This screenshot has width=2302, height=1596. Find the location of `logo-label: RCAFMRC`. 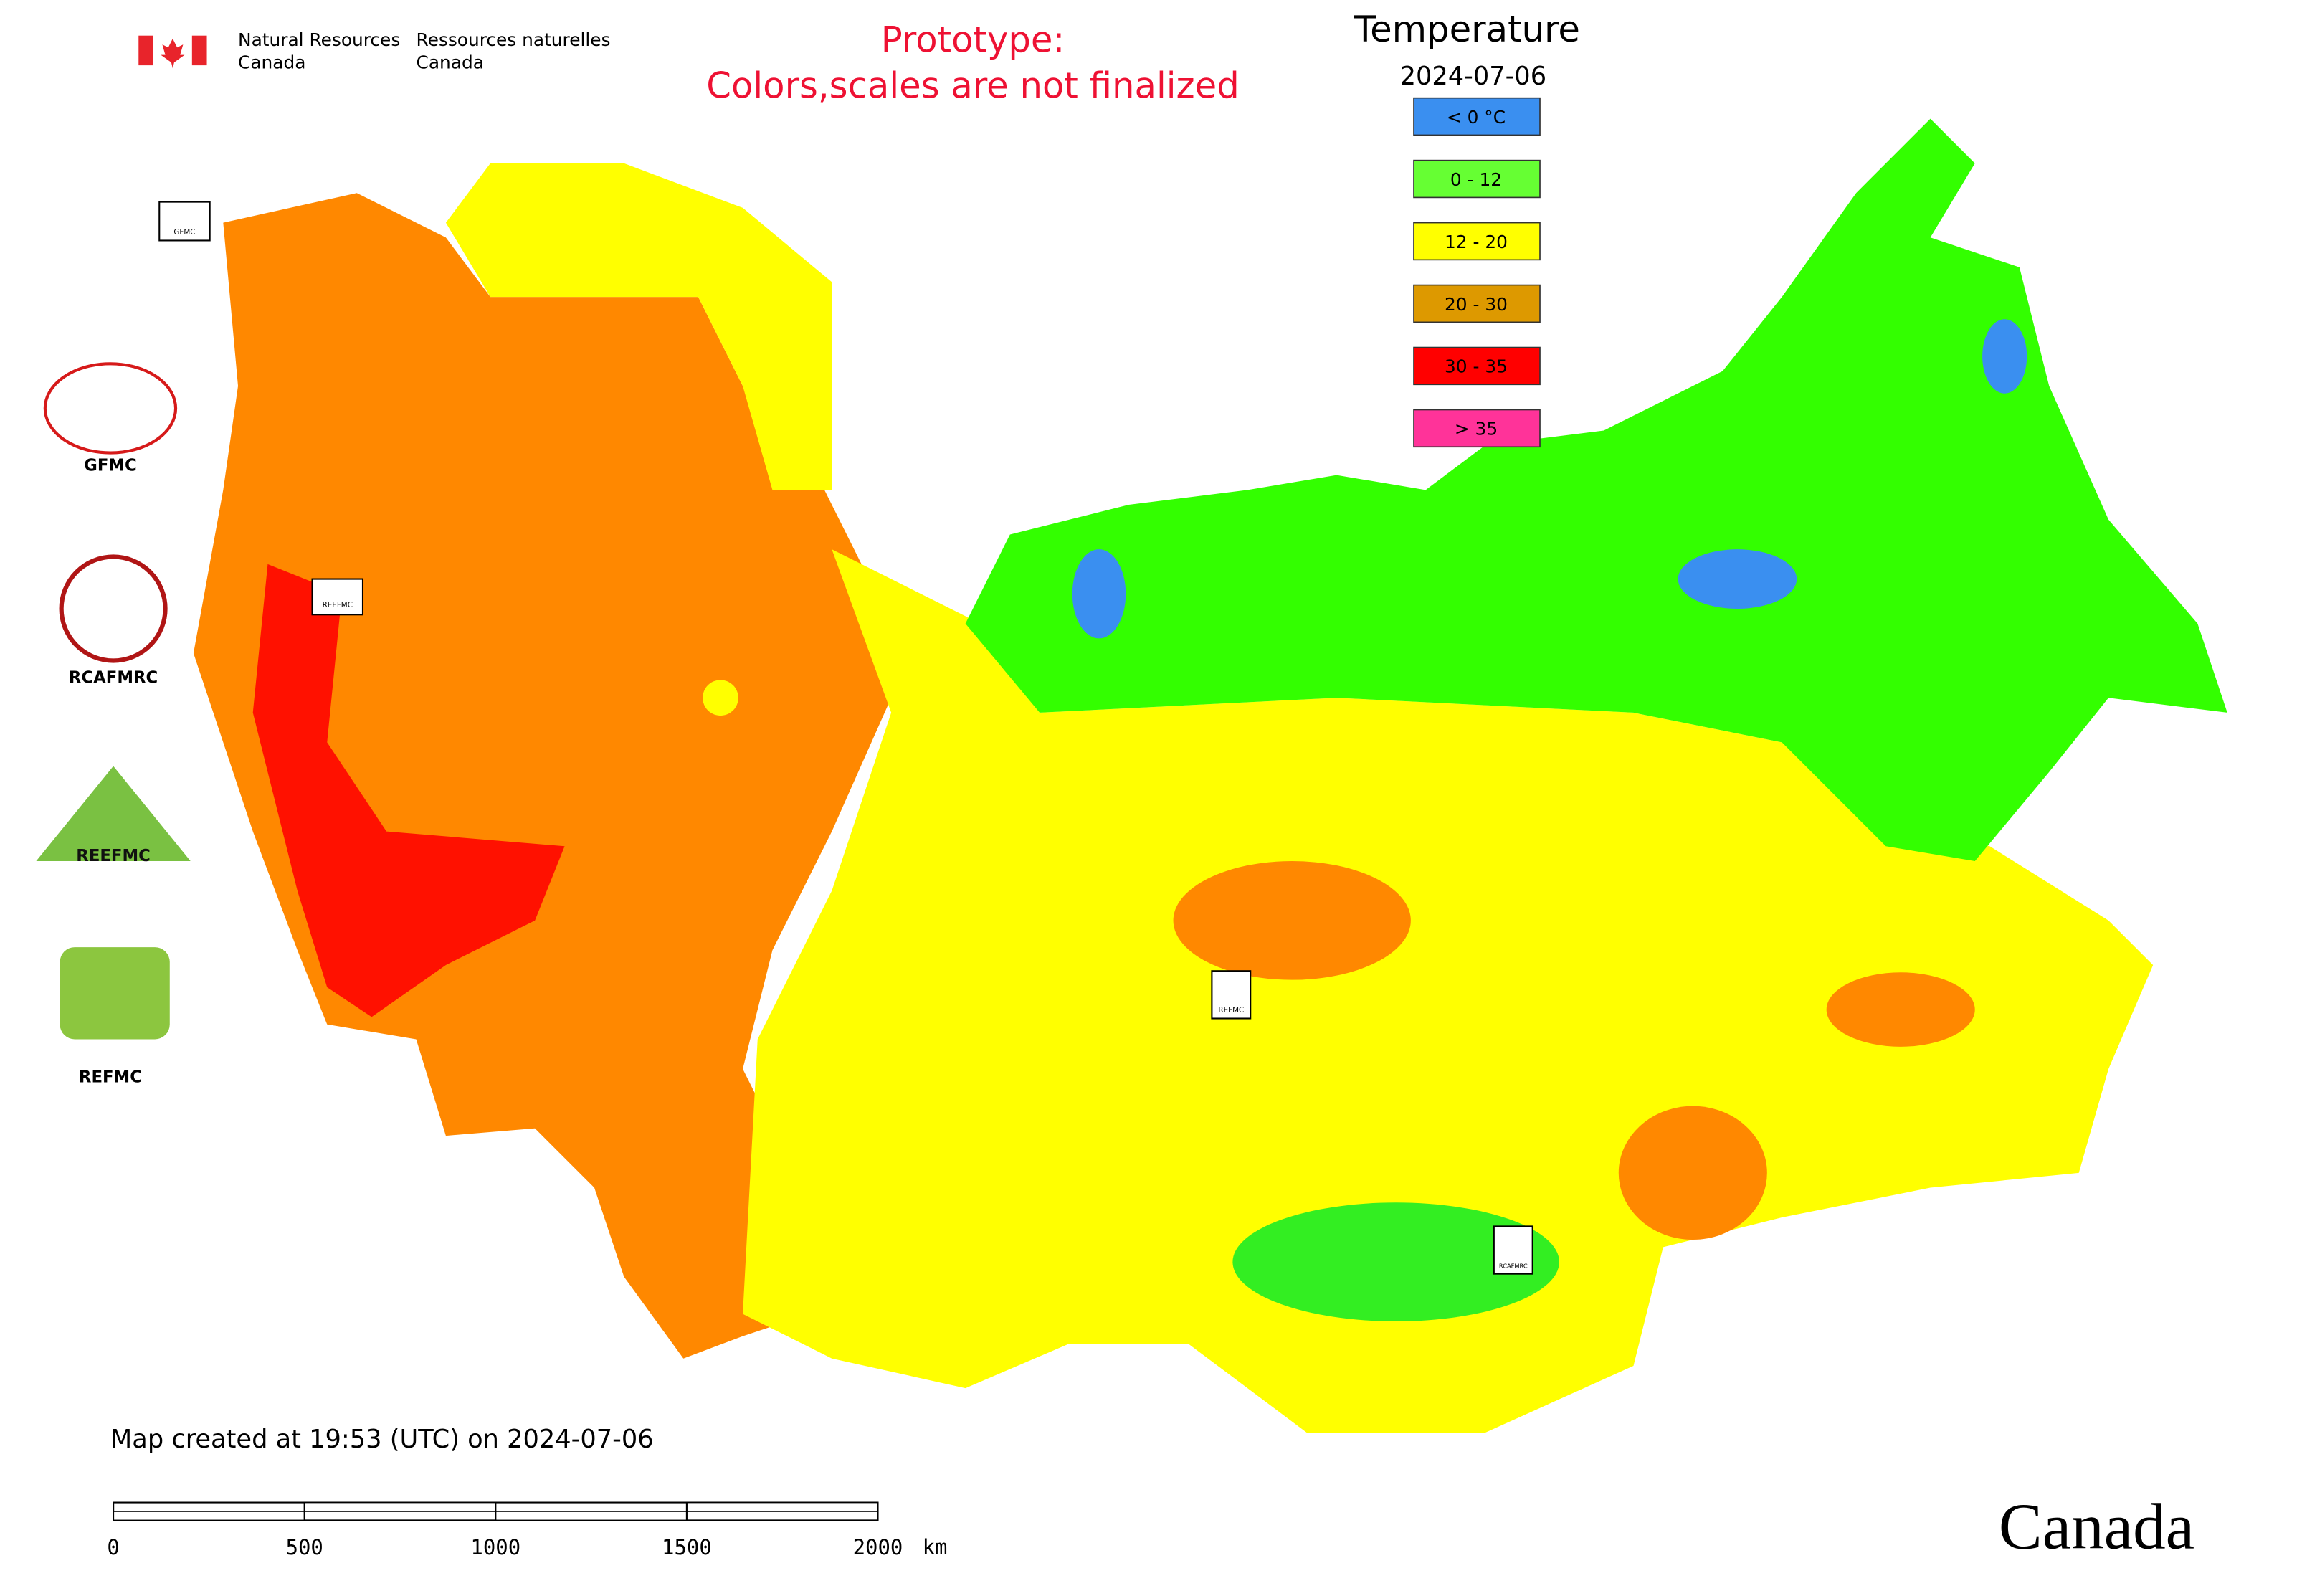

logo-label: RCAFMRC is located at coordinates (113, 678).